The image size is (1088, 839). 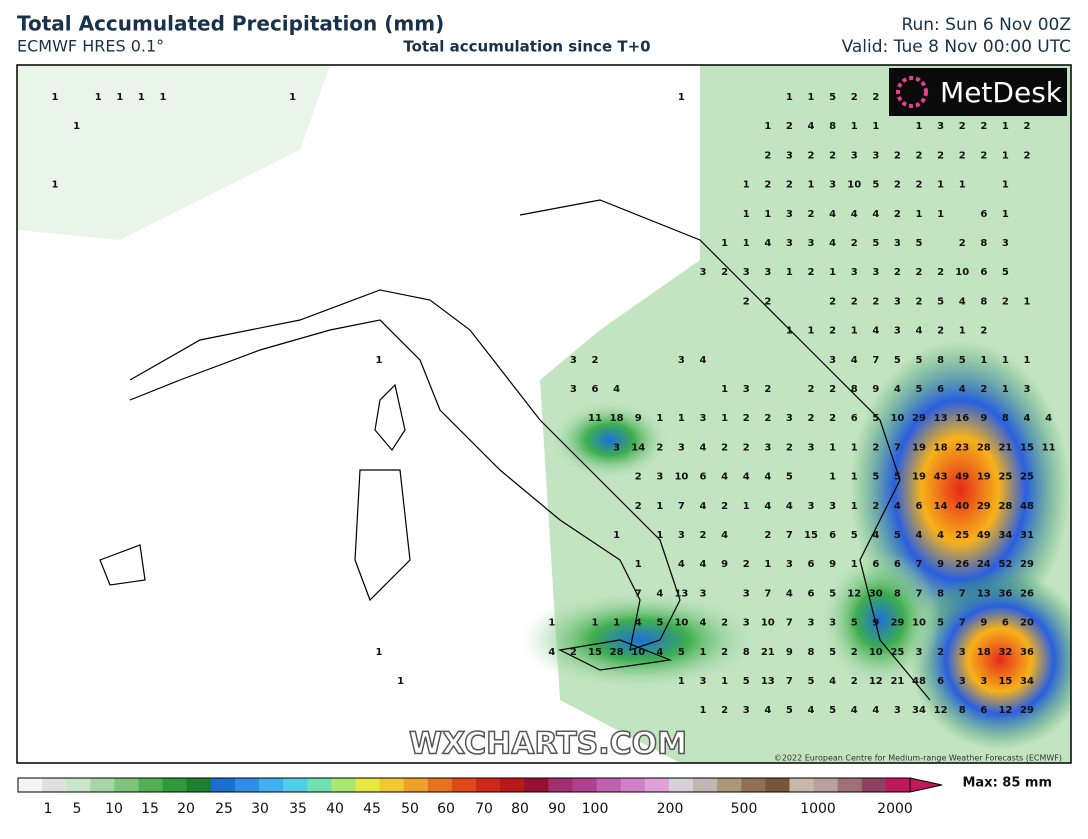 What do you see at coordinates (260, 809) in the screenshot?
I see `colorbar-tick-label: 30` at bounding box center [260, 809].